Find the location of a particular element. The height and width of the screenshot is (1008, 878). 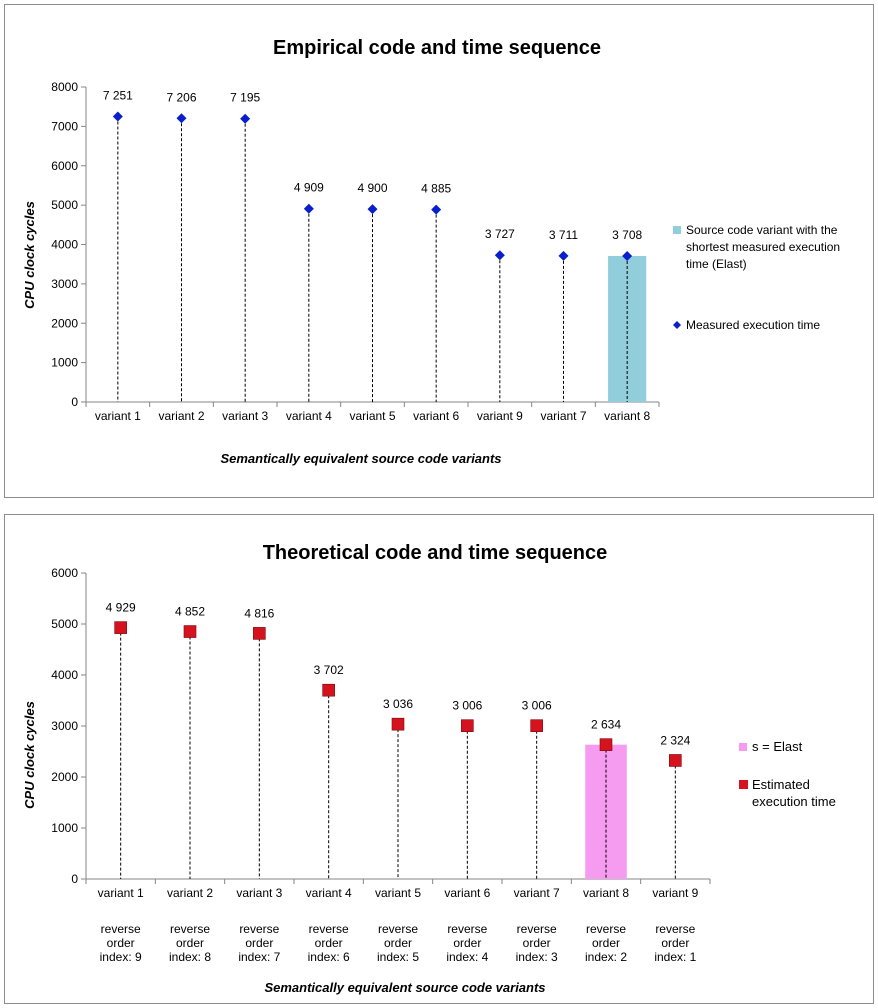

legend-label: execution time is located at coordinates (794, 801).